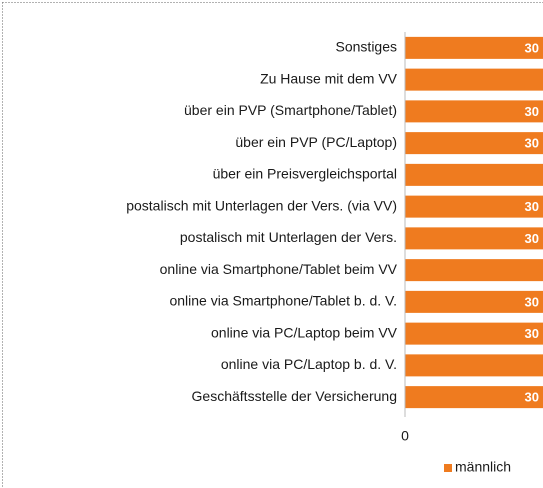 The height and width of the screenshot is (488, 543). Describe the element at coordinates (290, 110) in the screenshot. I see `y-tick-label: über ein PVP (Smartphone/Tablet)` at that location.